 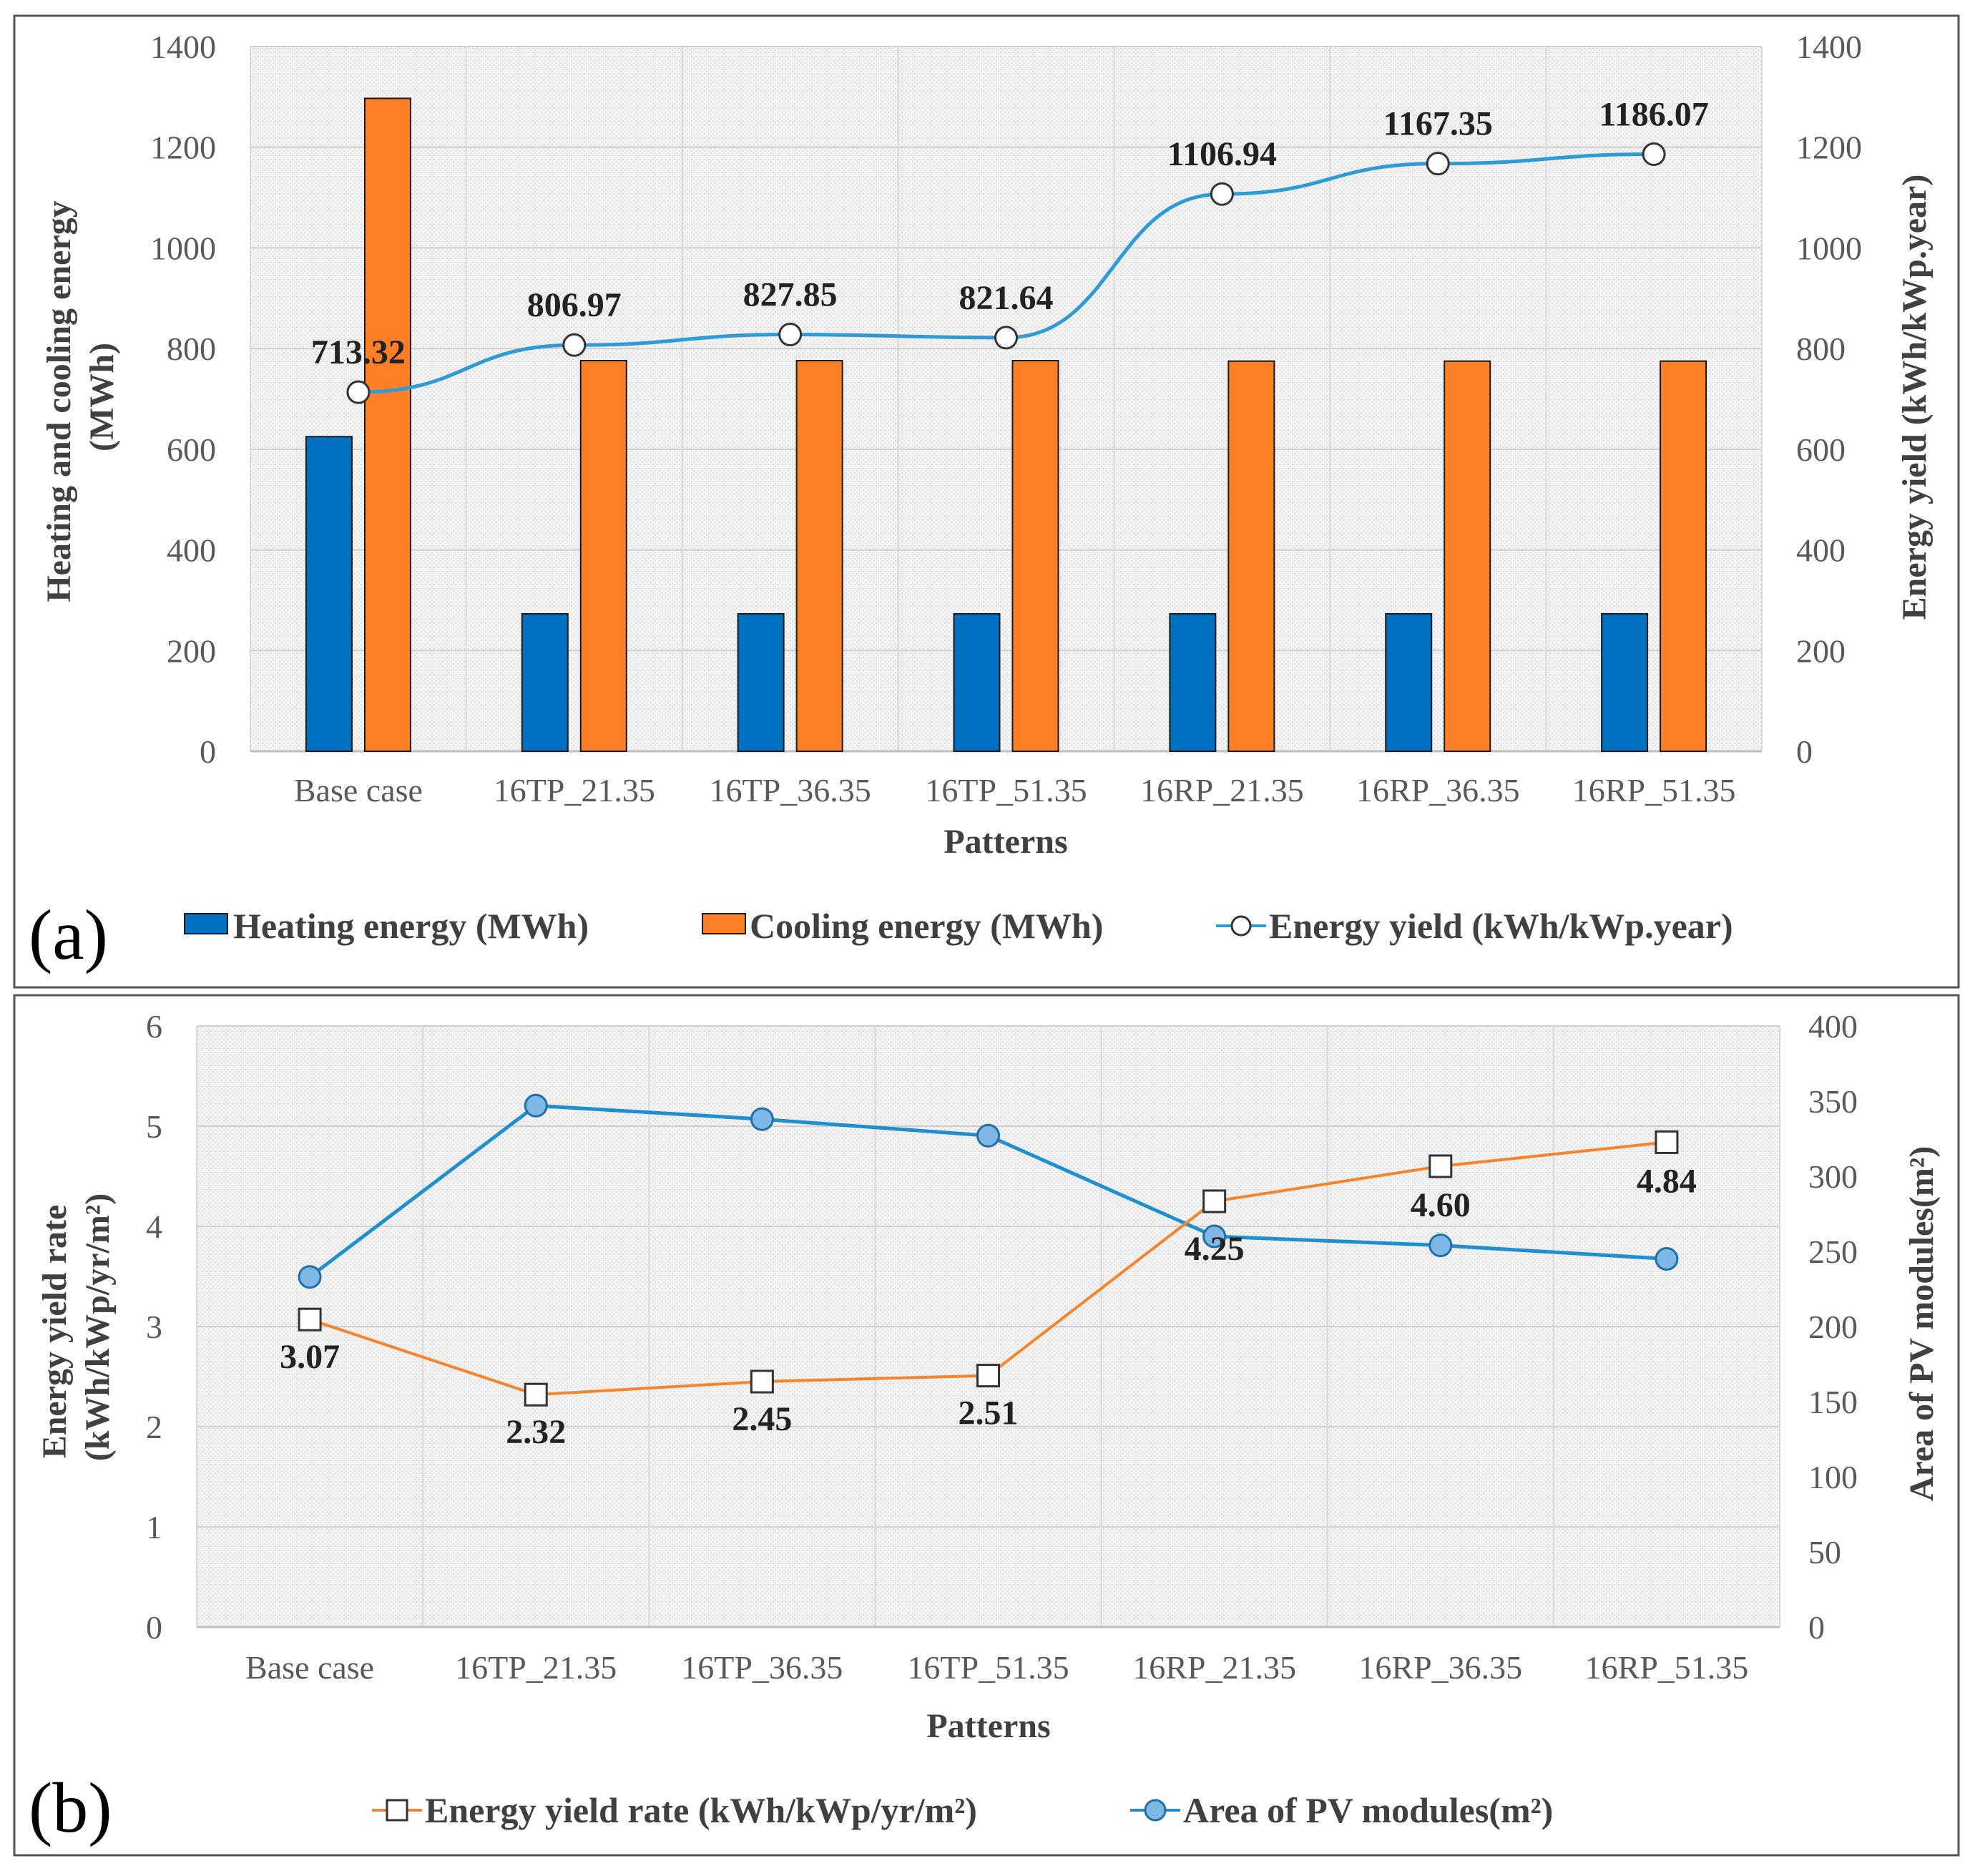 I want to click on energy-yield-data-label: 1106.94, so click(x=1222, y=154).